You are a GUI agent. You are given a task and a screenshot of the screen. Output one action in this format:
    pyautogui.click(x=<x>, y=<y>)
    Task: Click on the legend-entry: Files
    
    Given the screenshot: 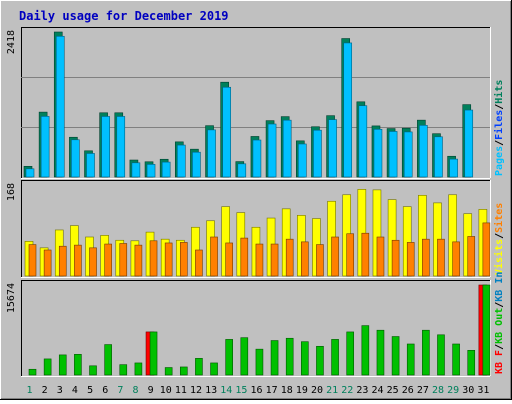 What is the action you would take?
    pyautogui.click(x=499, y=125)
    